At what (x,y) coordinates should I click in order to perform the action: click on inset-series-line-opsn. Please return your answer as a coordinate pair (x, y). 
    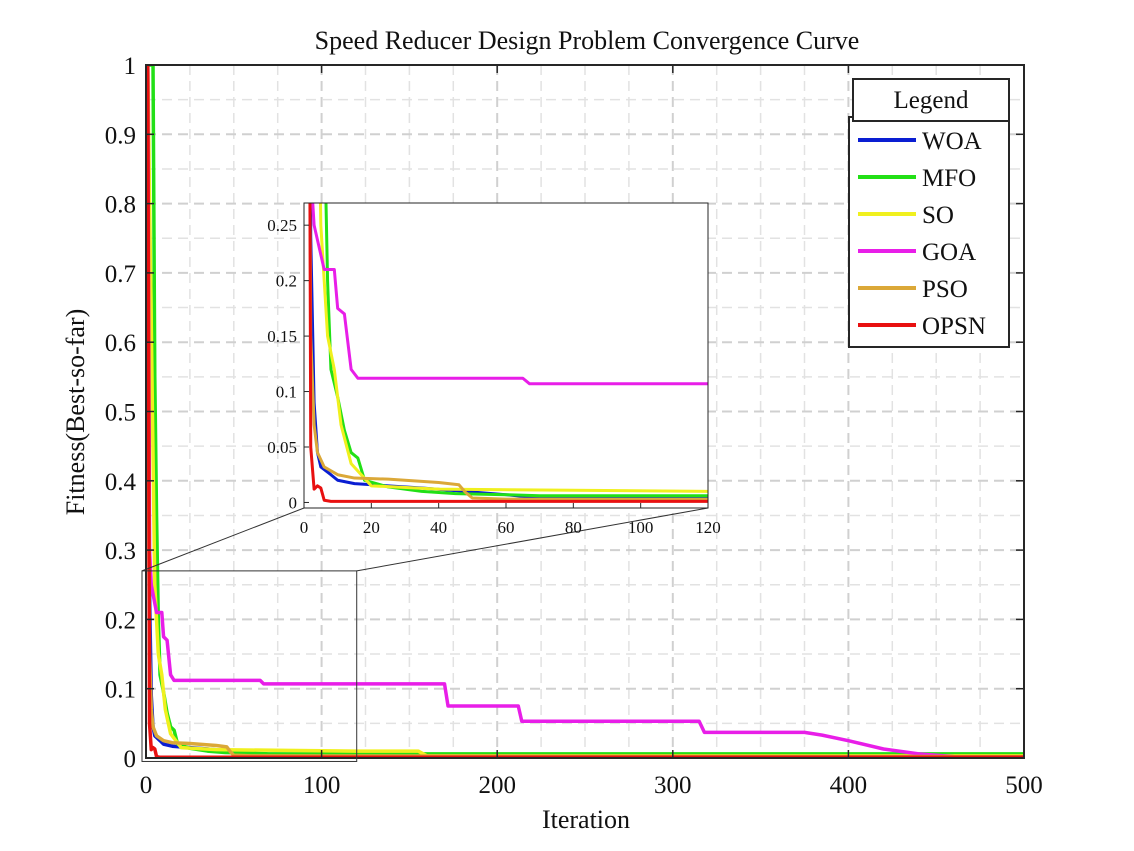
    Looking at the image, I should click on (508, 353).